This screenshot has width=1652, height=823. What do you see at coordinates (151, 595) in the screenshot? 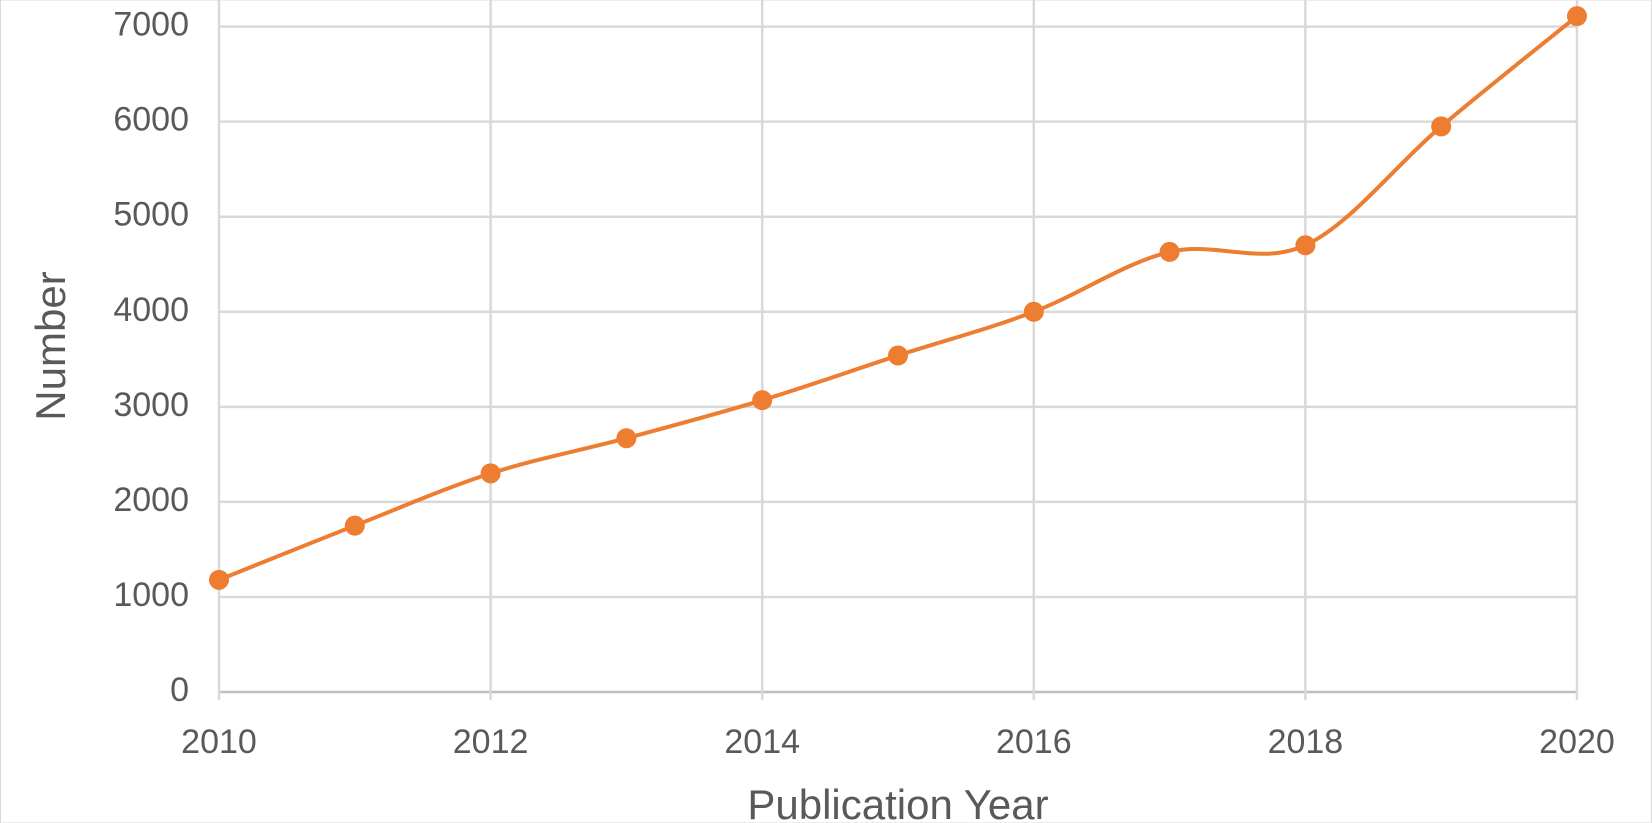
I see `y-tick-label: 1000` at bounding box center [151, 595].